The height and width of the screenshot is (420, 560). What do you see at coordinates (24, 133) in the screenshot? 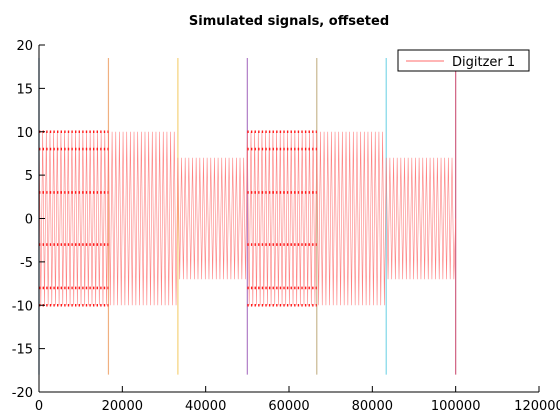
I see `y-tick-label: 10` at bounding box center [24, 133].